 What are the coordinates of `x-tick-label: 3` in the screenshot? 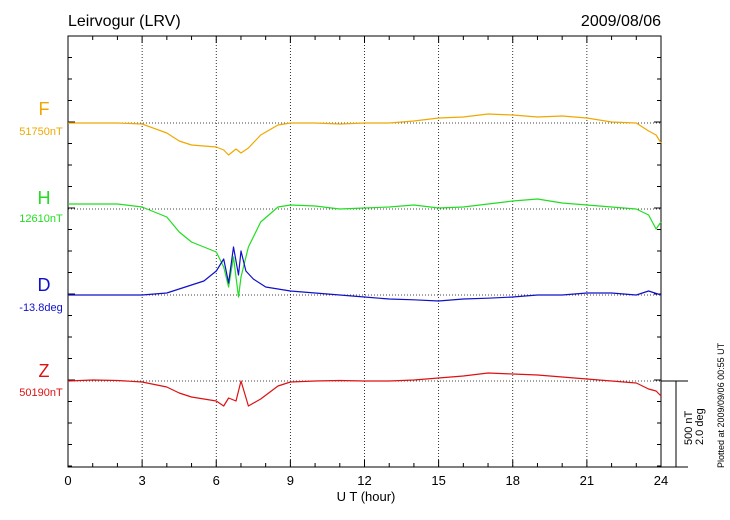 It's located at (142, 480).